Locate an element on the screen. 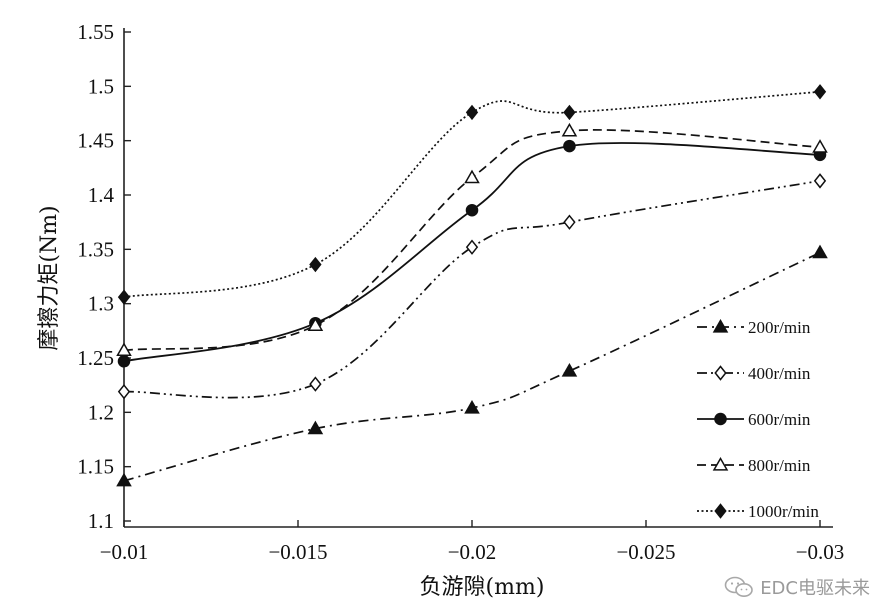 The height and width of the screenshot is (614, 892). y-tick-label: 1.35 is located at coordinates (95, 249).